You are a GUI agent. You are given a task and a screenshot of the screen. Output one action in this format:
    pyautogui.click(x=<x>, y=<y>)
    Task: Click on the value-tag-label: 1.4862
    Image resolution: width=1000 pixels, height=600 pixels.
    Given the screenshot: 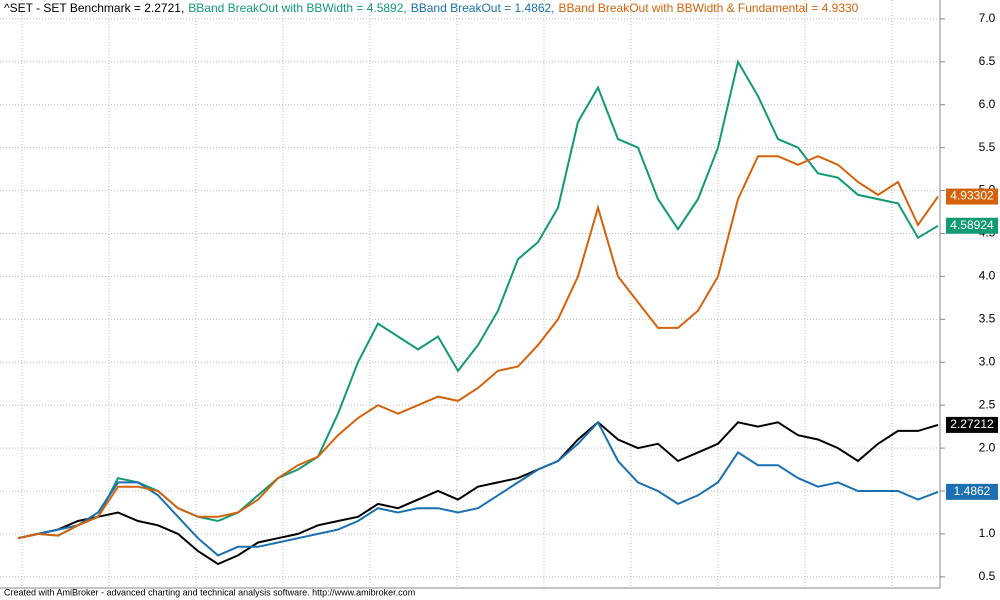 What is the action you would take?
    pyautogui.click(x=972, y=491)
    